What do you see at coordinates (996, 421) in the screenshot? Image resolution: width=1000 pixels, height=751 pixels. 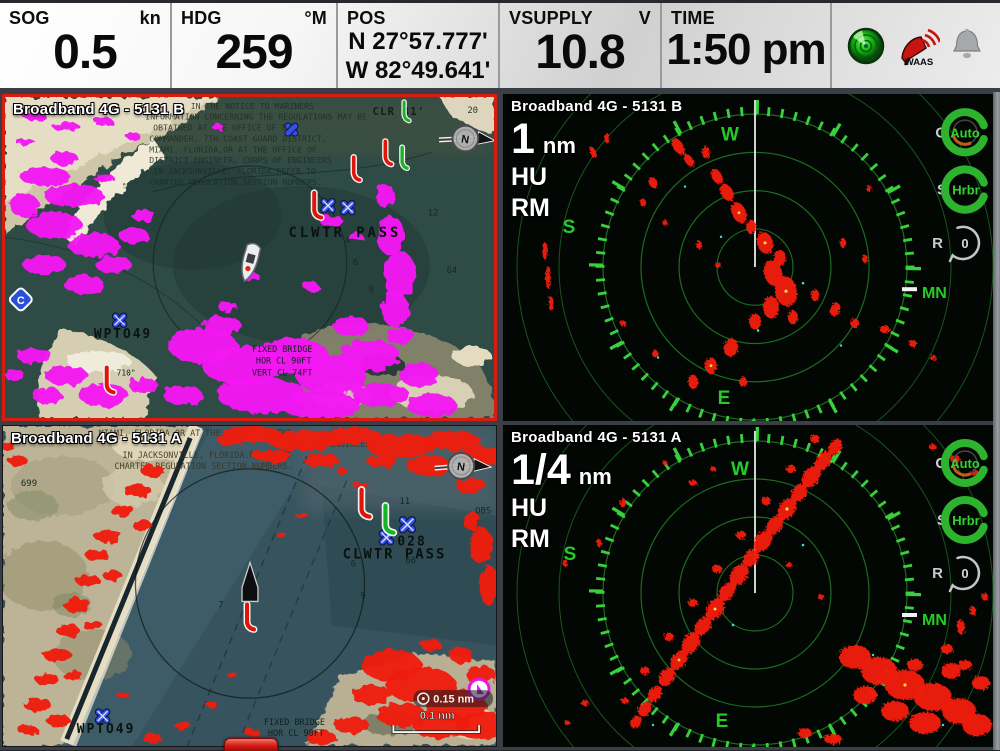 I see `screen-edge-strip` at bounding box center [996, 421].